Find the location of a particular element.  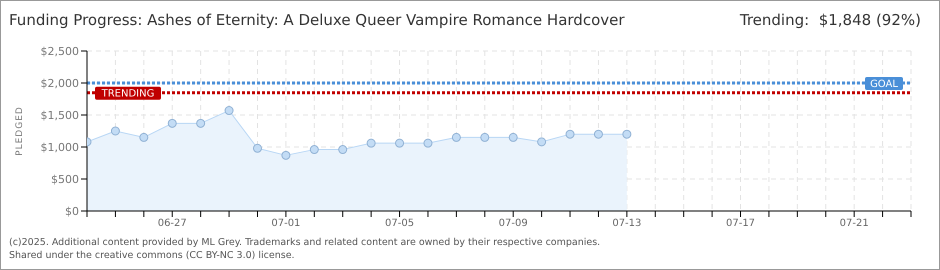

x-tick-label: 07-21 is located at coordinates (854, 224).